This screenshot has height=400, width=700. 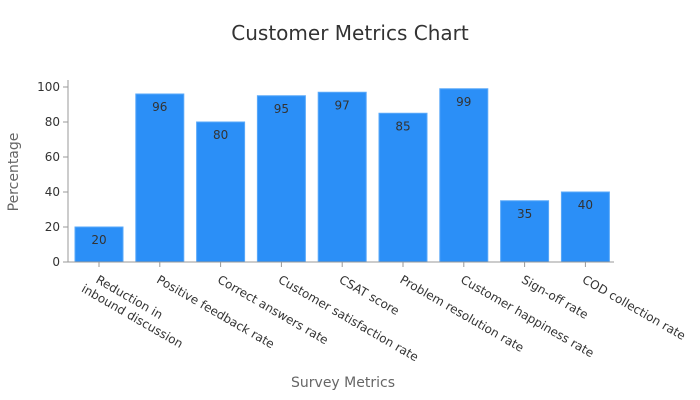 What do you see at coordinates (524, 214) in the screenshot?
I see `bar-value-label: 35` at bounding box center [524, 214].